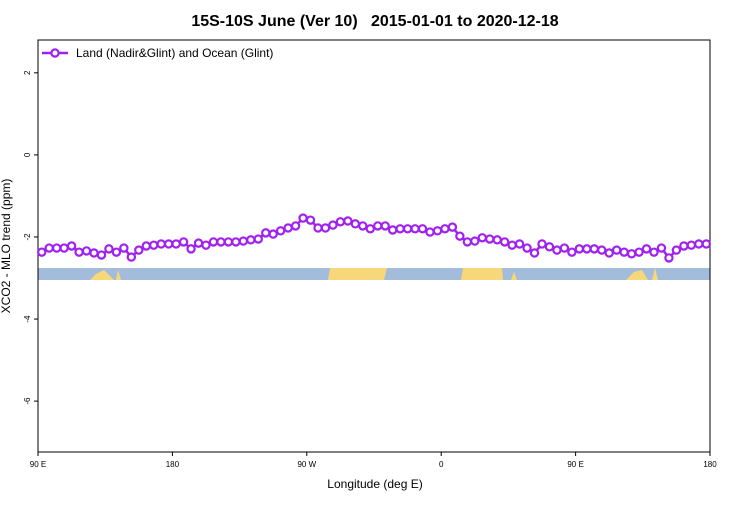 This screenshot has width=750, height=505. What do you see at coordinates (441, 464) in the screenshot?
I see `x-tick-label: 0` at bounding box center [441, 464].